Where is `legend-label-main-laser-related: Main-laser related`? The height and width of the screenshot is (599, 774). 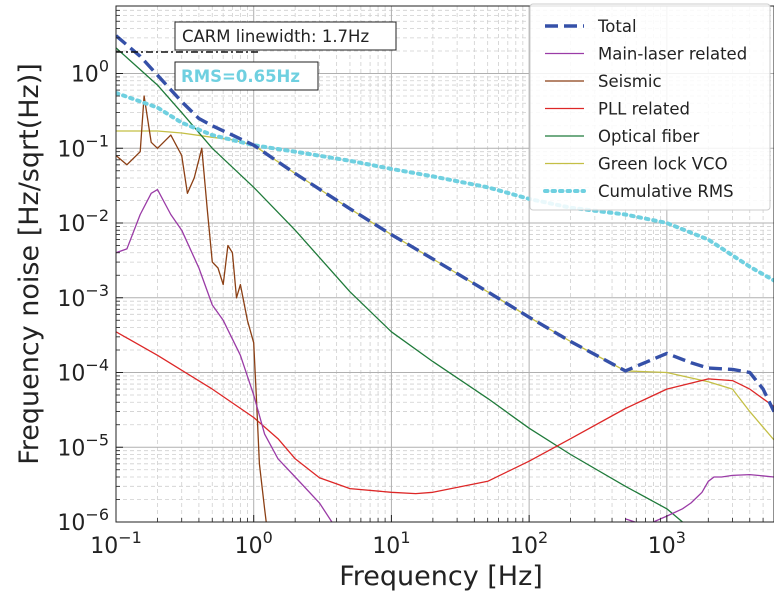
legend-label-main-laser-related: Main-laser related is located at coordinates (672, 54).